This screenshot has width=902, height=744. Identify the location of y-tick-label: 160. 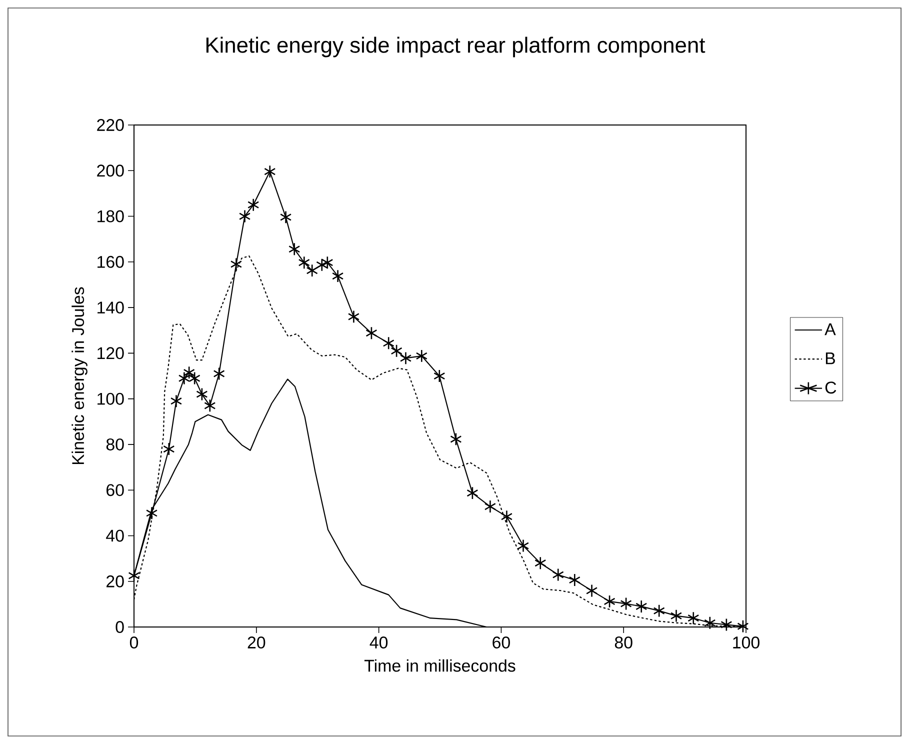
(111, 262).